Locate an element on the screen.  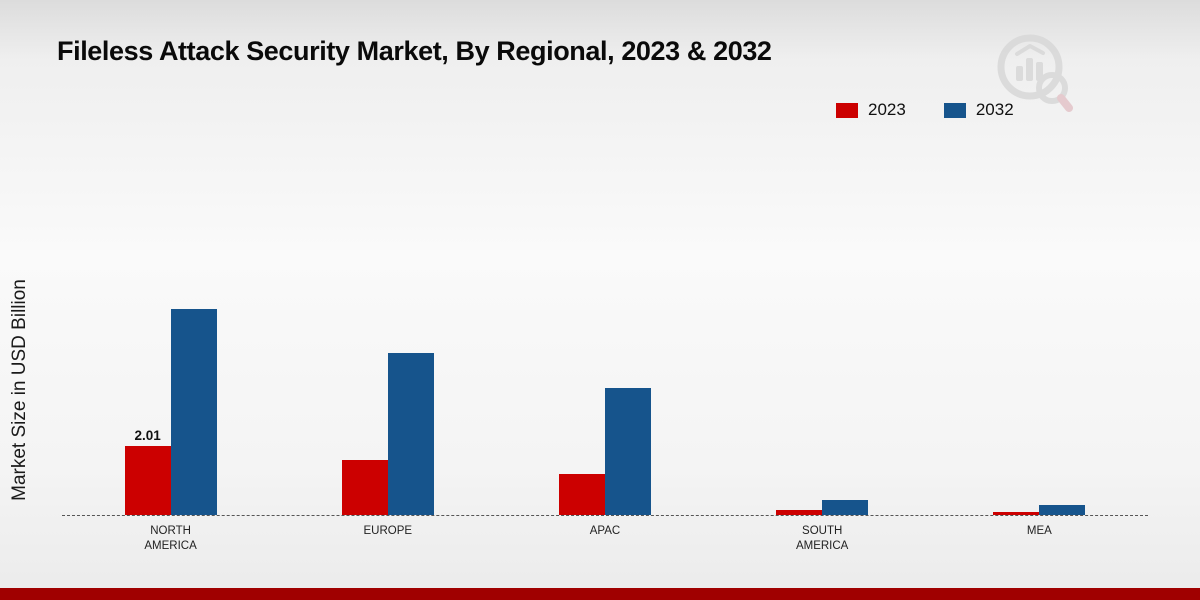
bar-2023-europe is located at coordinates (364, 487).